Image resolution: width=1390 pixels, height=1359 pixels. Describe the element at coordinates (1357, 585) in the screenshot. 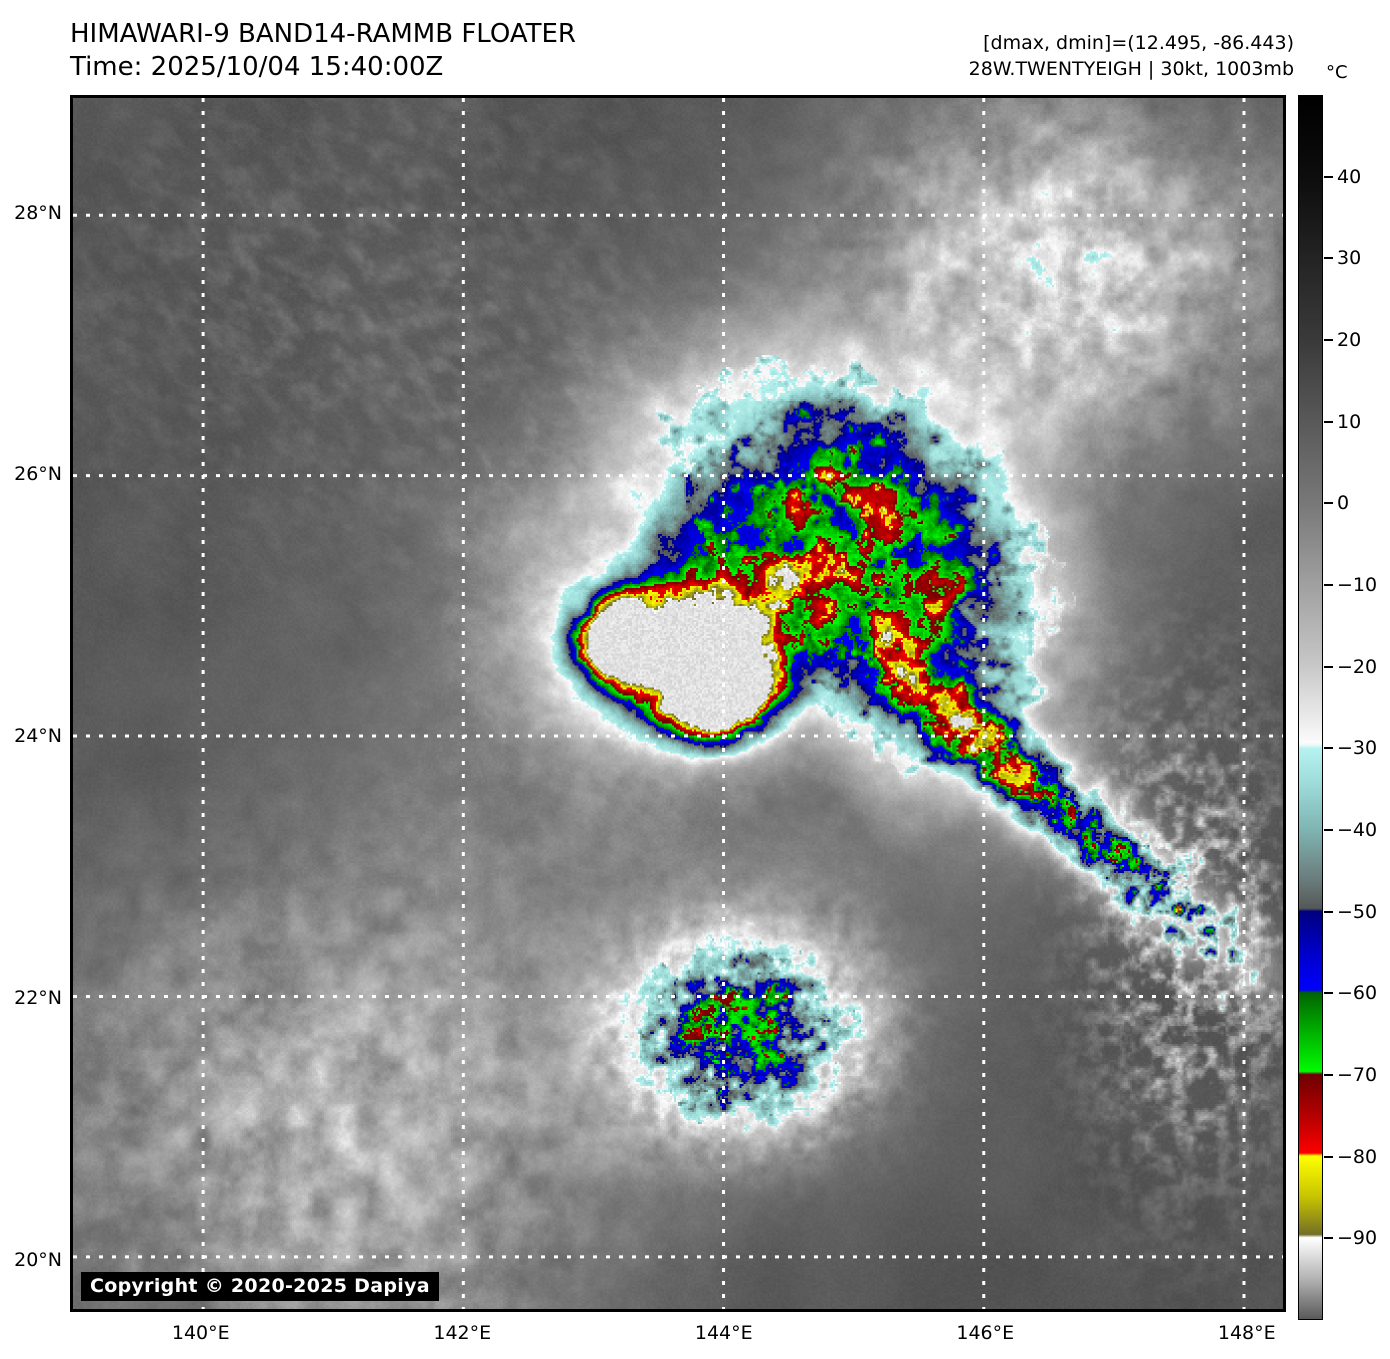

I see `colorbar-tick-label: −10` at that location.